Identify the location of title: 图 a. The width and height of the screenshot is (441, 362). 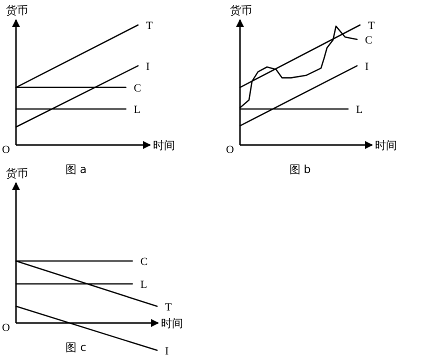
(76, 169).